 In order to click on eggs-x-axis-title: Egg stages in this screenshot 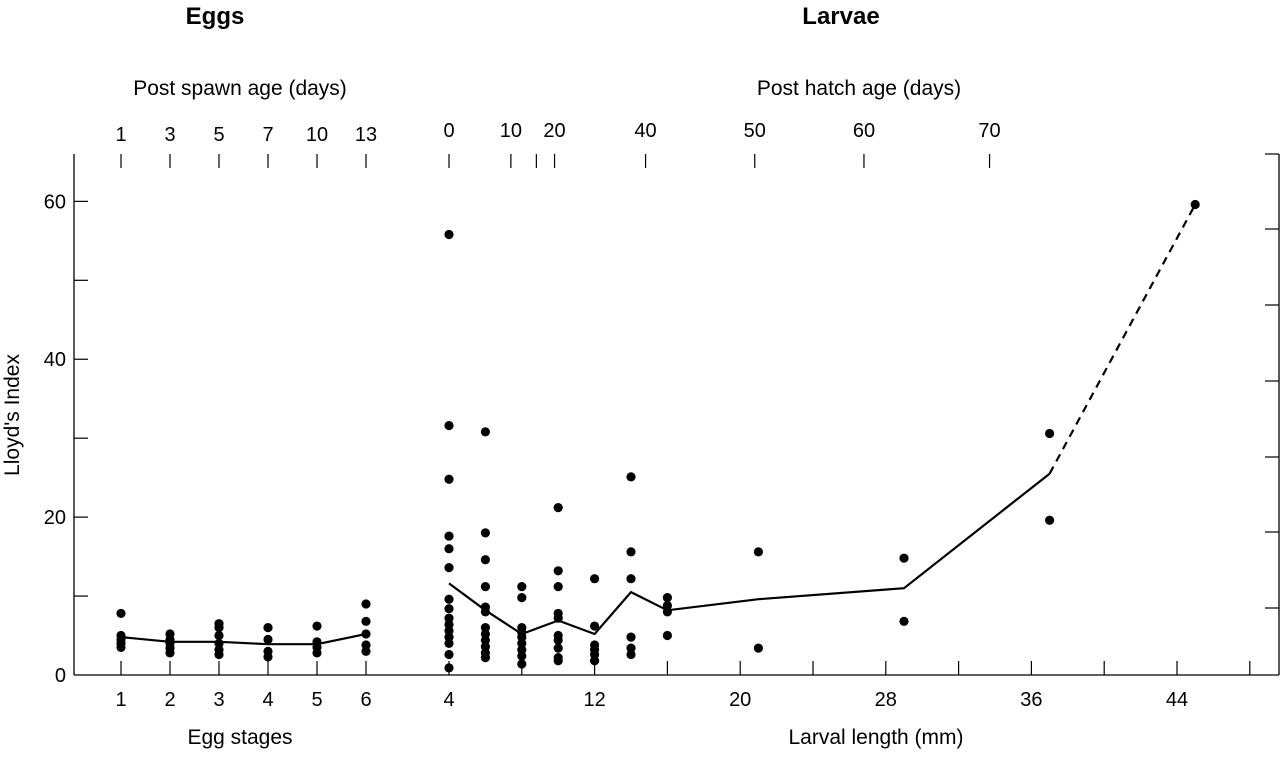, I will do `click(239, 737)`.